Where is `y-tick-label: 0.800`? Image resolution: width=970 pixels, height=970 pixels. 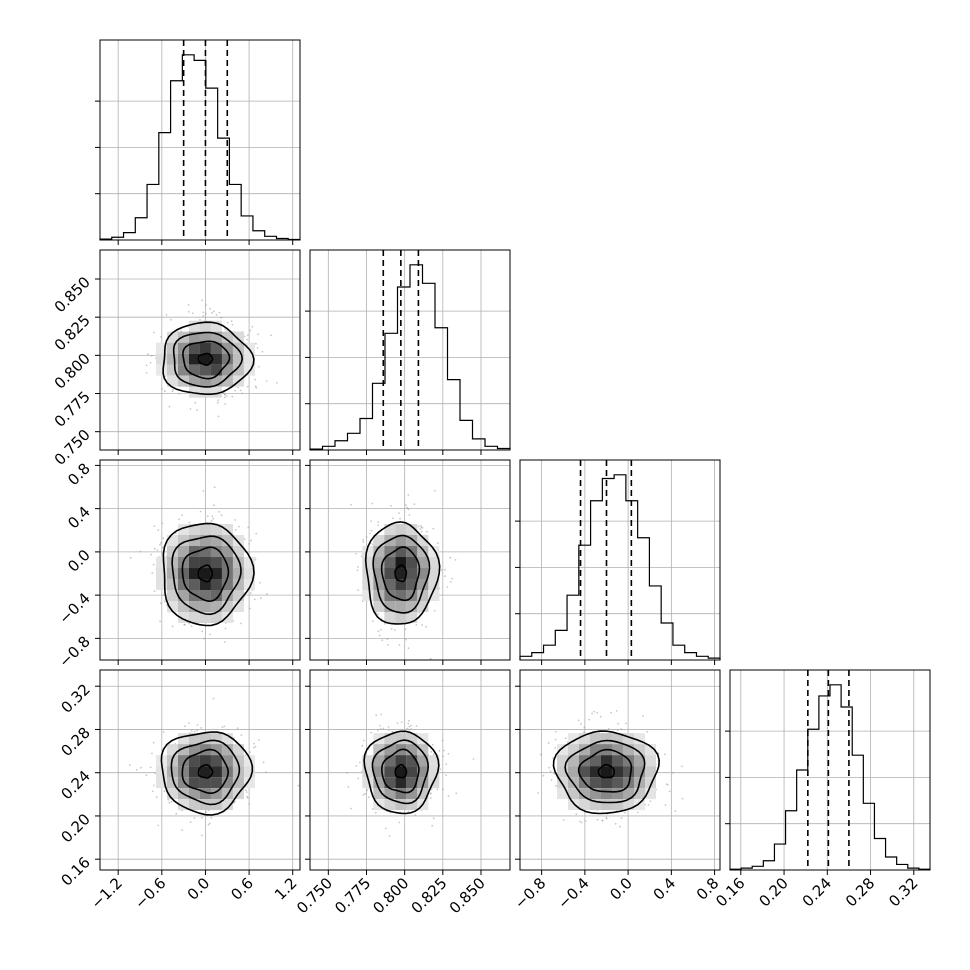 y-tick-label: 0.800 is located at coordinates (72, 370).